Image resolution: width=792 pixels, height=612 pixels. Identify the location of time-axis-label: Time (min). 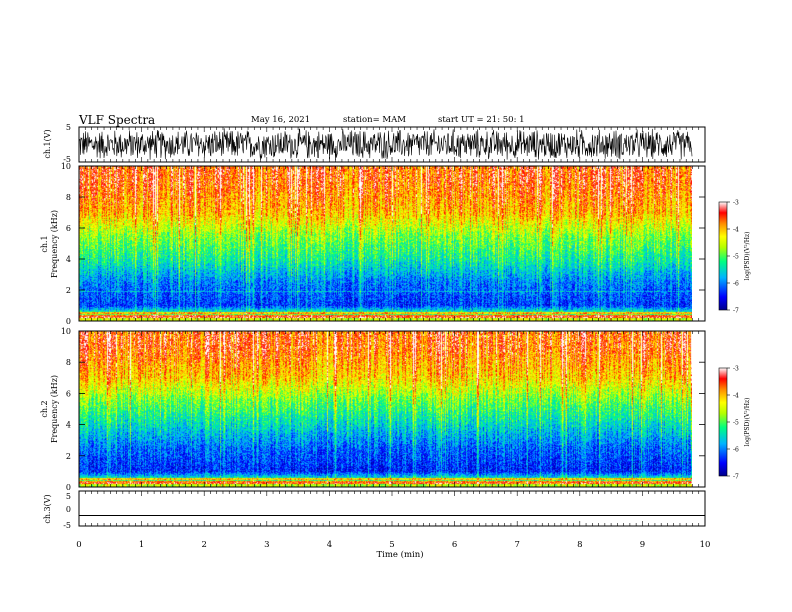
(399, 554).